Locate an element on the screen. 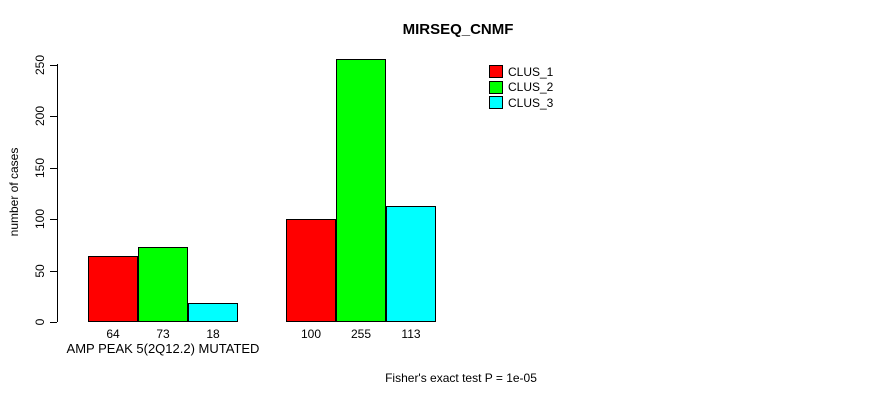  legend-item: CLUS_1 is located at coordinates (521, 72).